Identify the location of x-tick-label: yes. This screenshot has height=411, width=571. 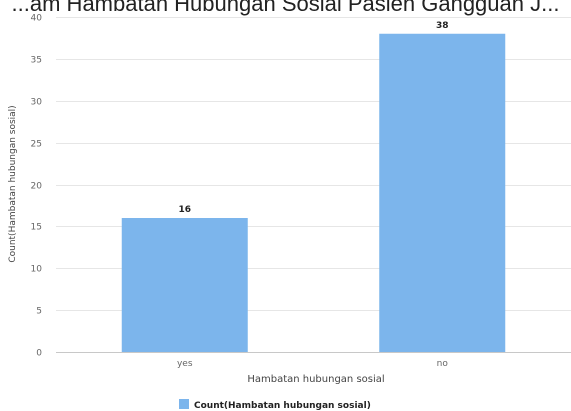
(185, 364).